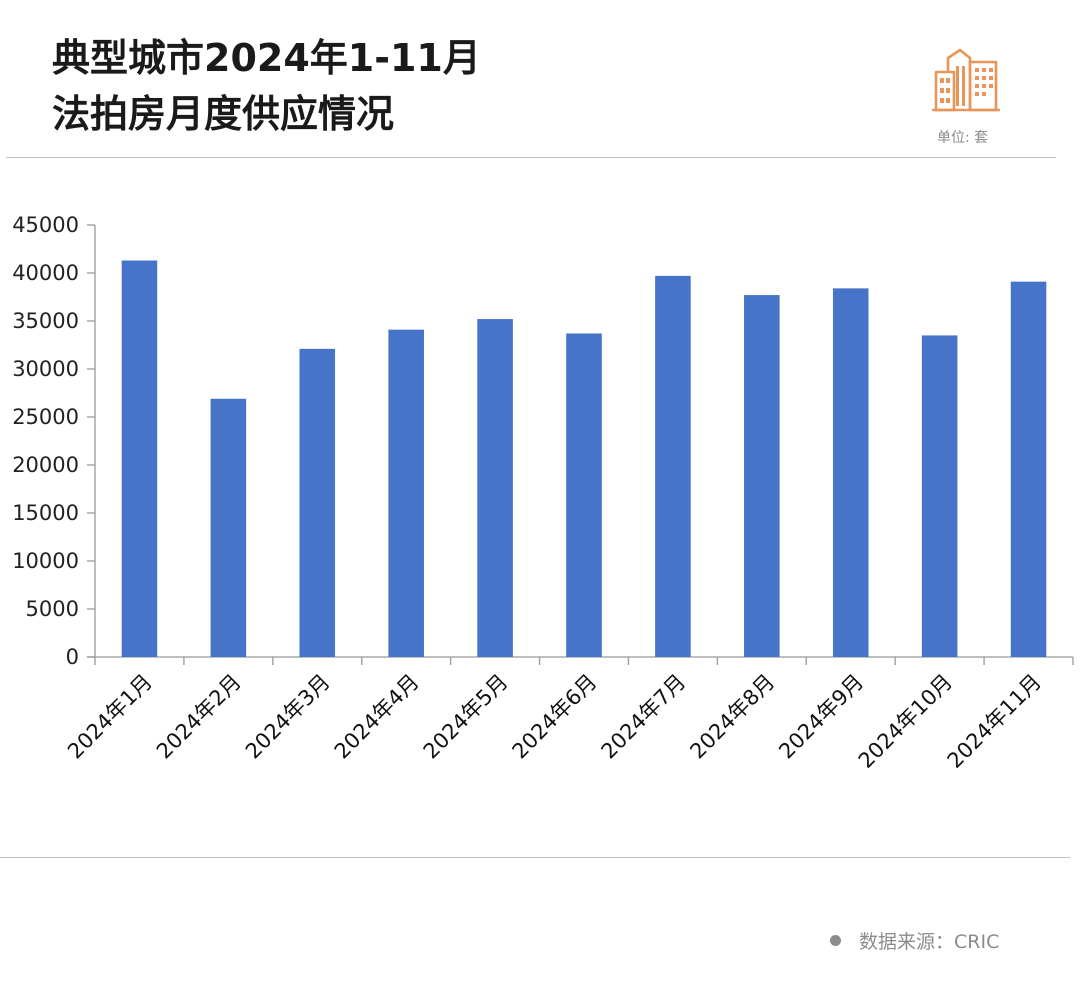 This screenshot has height=996, width=1080. Describe the element at coordinates (821, 717) in the screenshot. I see `x-category-label: 2024年9月` at that location.